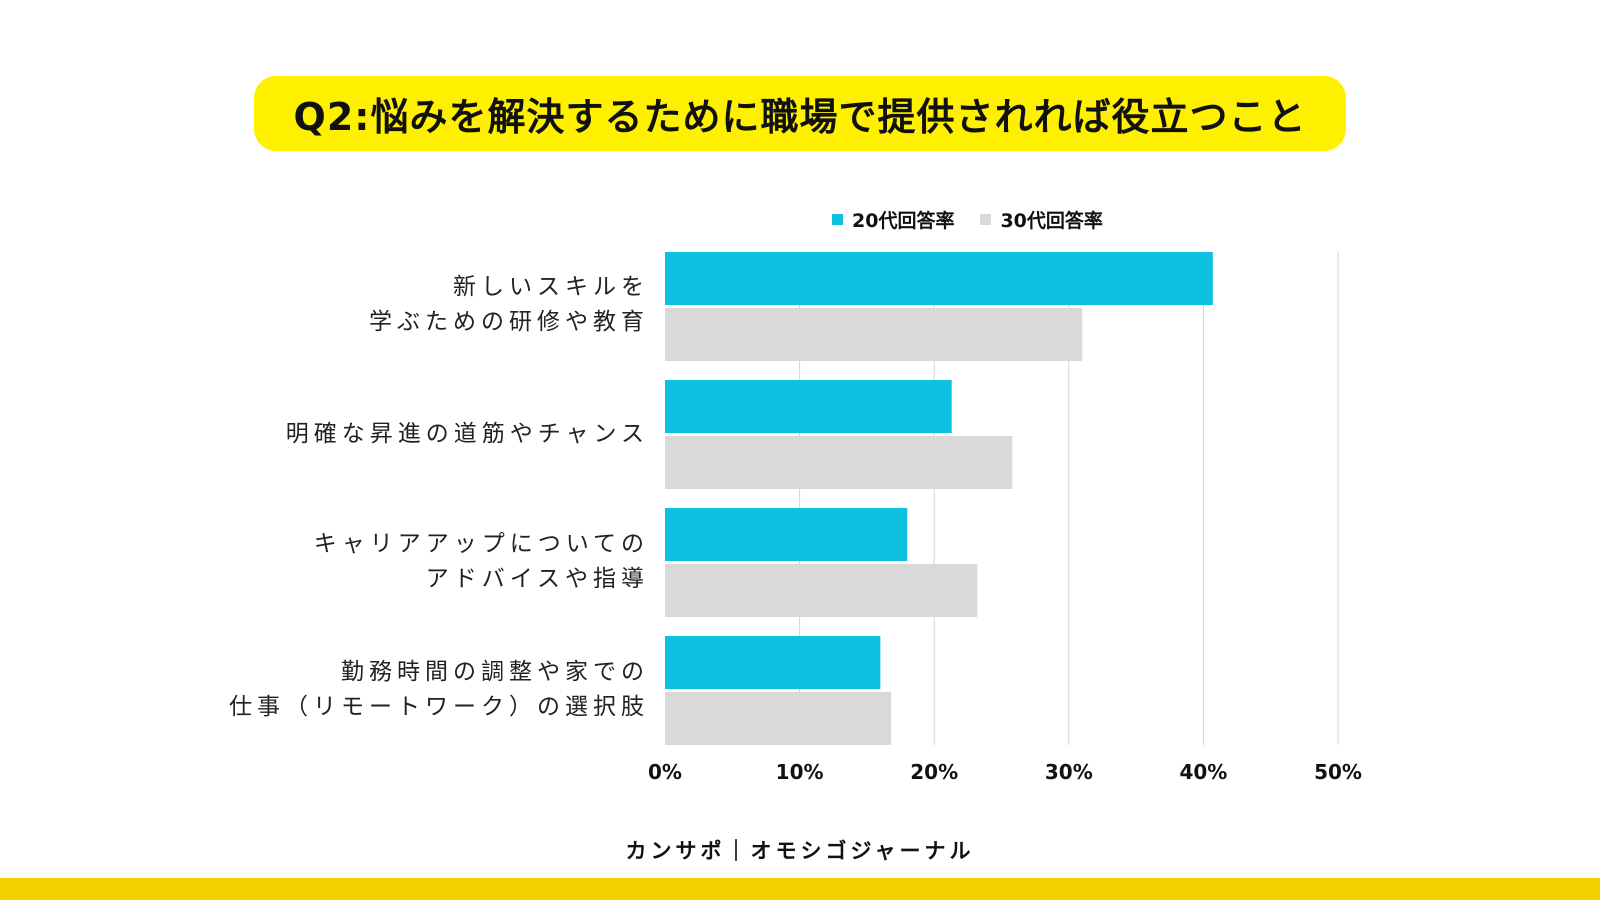 This screenshot has width=1600, height=900. What do you see at coordinates (800, 889) in the screenshot?
I see `bottom-bar` at bounding box center [800, 889].